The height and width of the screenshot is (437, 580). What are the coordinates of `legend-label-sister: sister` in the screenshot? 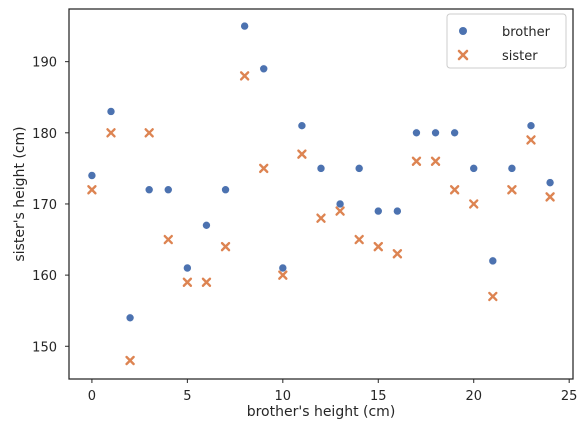 It's located at (520, 56).